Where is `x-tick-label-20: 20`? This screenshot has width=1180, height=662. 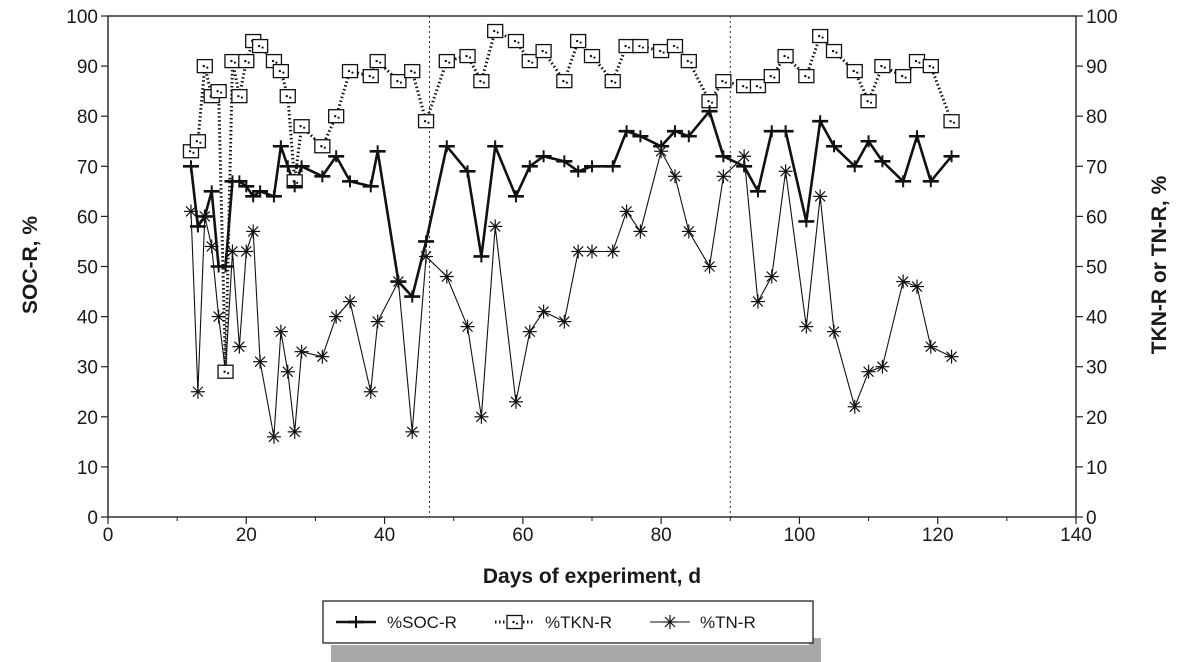
x-tick-label-20: 20 is located at coordinates (246, 535).